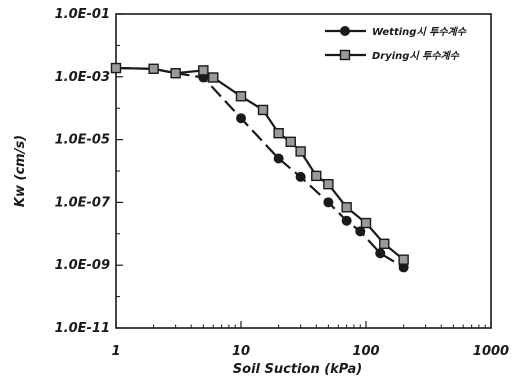 This screenshot has width=528, height=378. I want to click on y-tick-label: 1.0E-05, so click(82, 140).